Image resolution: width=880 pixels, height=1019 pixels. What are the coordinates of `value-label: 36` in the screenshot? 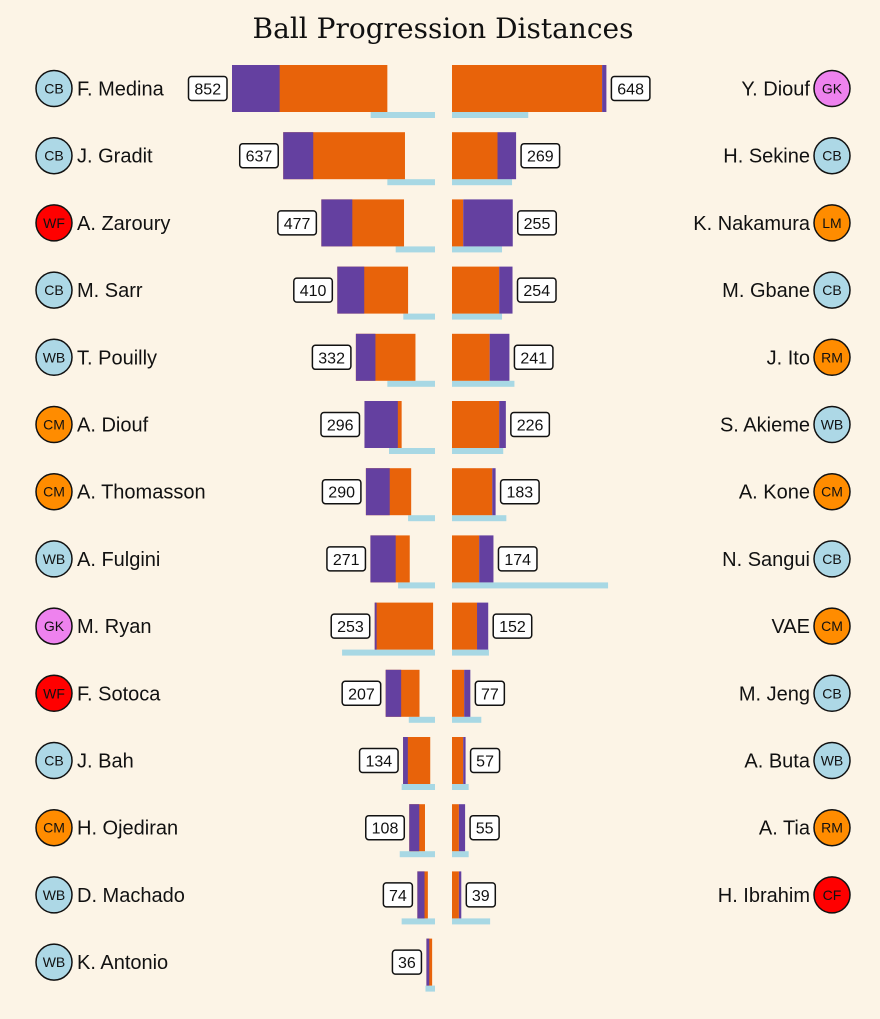 It's located at (407, 963).